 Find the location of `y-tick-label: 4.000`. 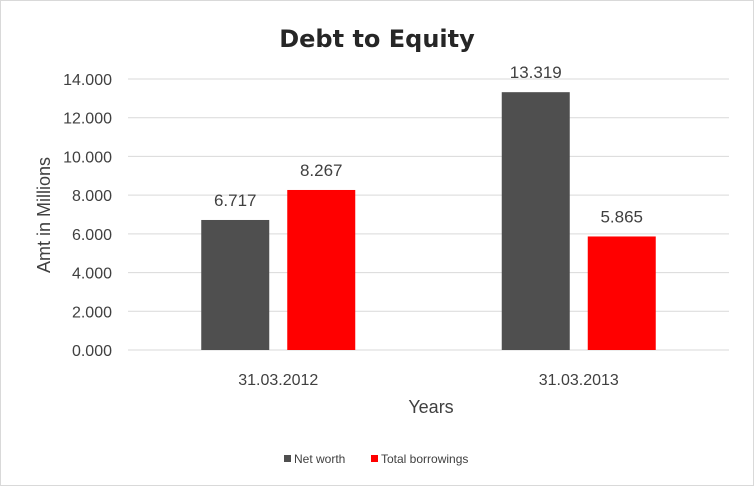

y-tick-label: 4.000 is located at coordinates (92, 274).